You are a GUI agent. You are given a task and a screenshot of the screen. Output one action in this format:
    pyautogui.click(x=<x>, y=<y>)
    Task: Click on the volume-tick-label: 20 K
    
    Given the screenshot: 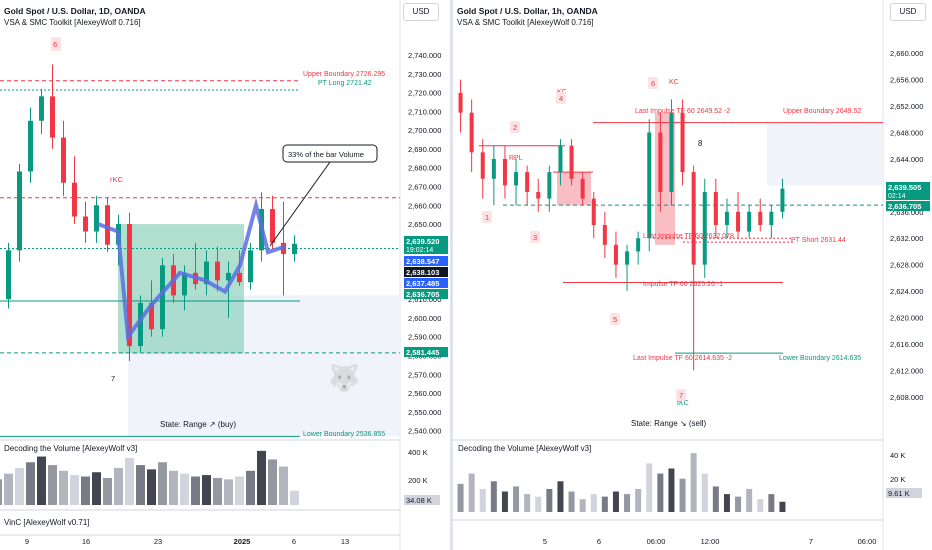 What is the action you would take?
    pyautogui.click(x=897, y=479)
    